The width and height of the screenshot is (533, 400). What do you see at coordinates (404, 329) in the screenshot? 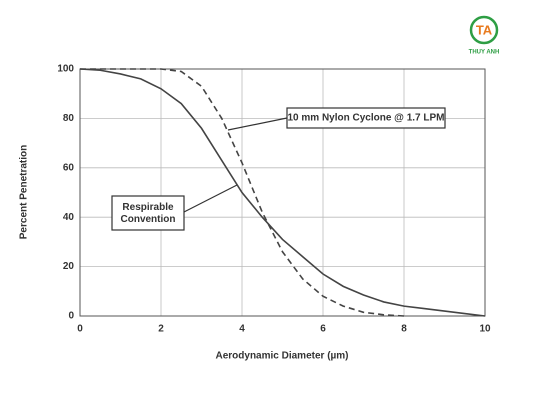
I see `x-tick-label: 8` at bounding box center [404, 329].